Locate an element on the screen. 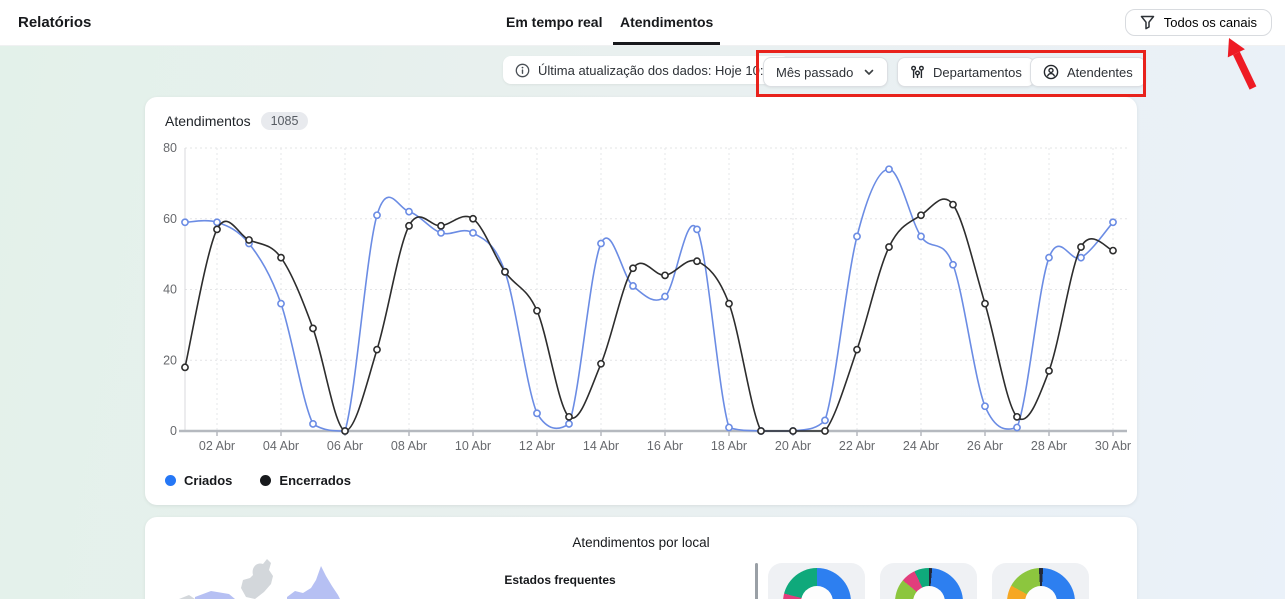  page-title: Relatórios is located at coordinates (55, 22).